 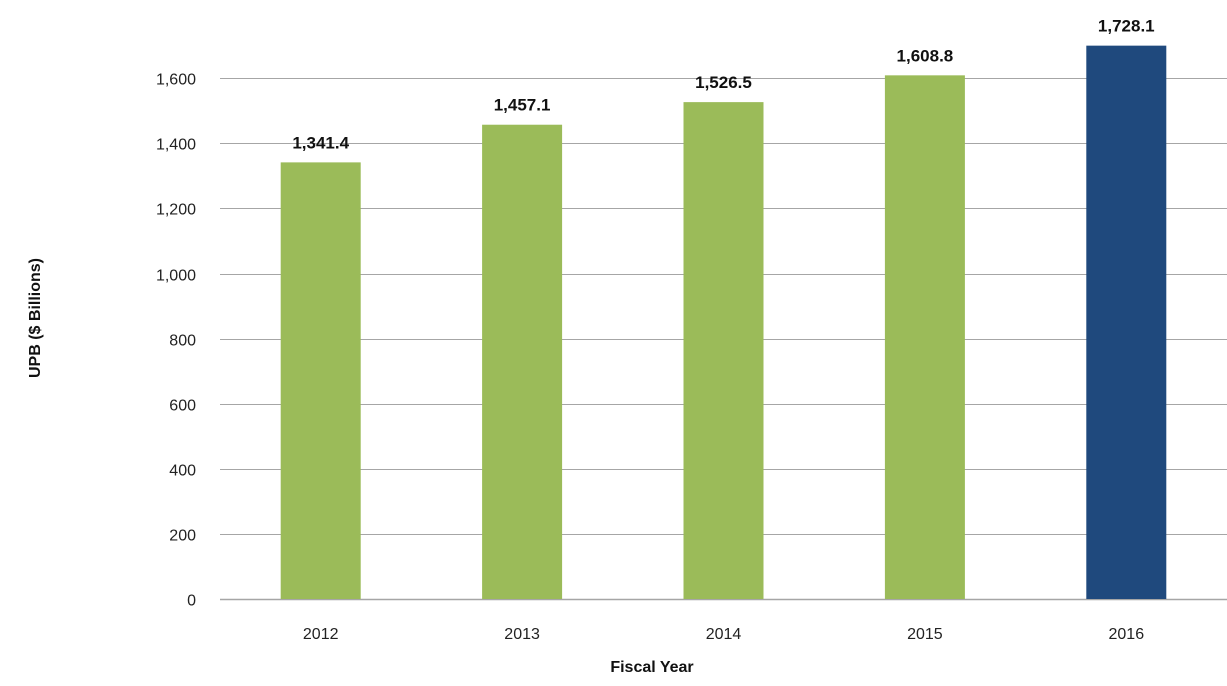 What do you see at coordinates (176, 276) in the screenshot?
I see `y-tick-label: 1,000` at bounding box center [176, 276].